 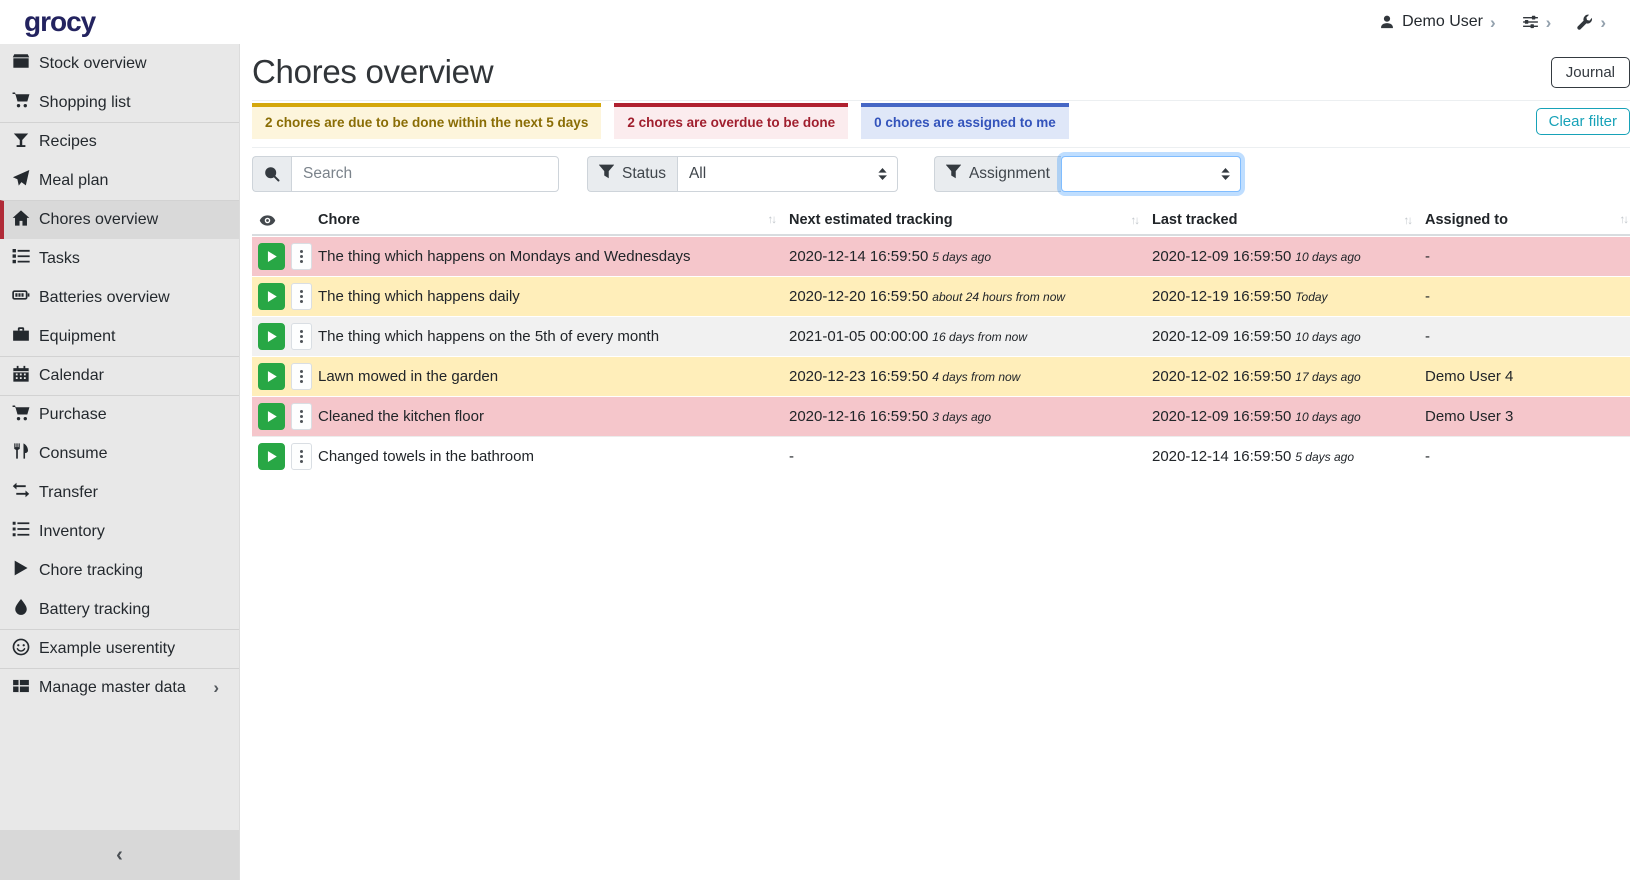 I want to click on status-selected-value: All, so click(x=697, y=173).